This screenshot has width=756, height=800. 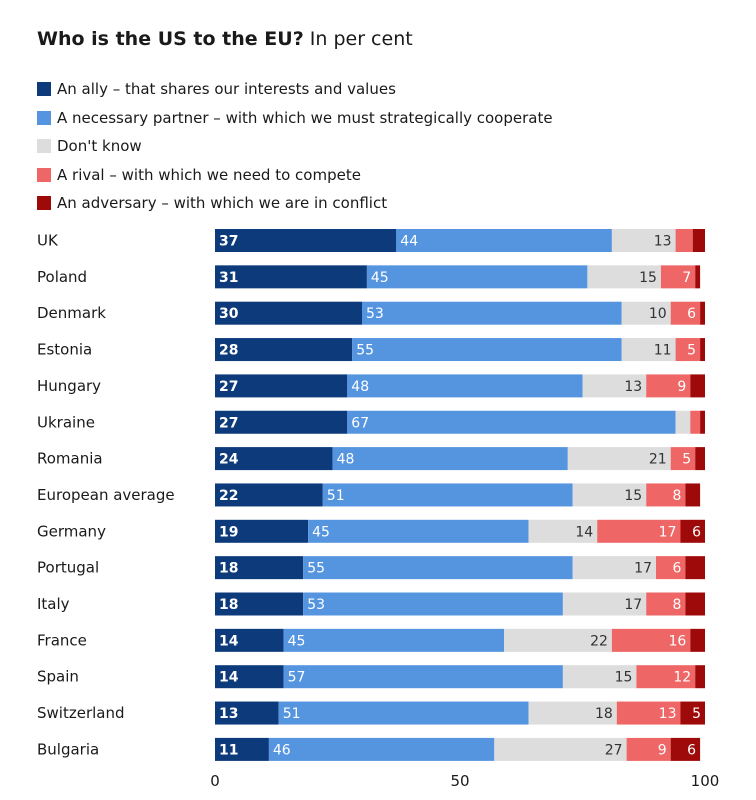 What do you see at coordinates (284, 350) in the screenshot?
I see `bar-estonia-an-ally` at bounding box center [284, 350].